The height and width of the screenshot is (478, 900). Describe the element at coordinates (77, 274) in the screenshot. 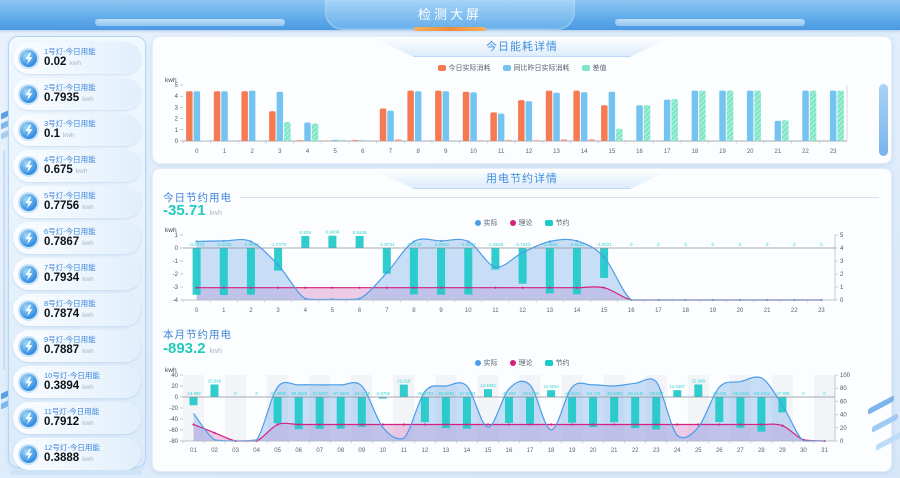

I see `lamp-stat-card: 7号灯-今日用能 0.7934 kwh` at that location.